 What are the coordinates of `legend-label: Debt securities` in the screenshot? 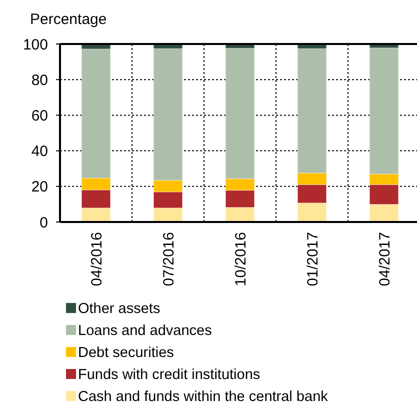 It's located at (126, 353).